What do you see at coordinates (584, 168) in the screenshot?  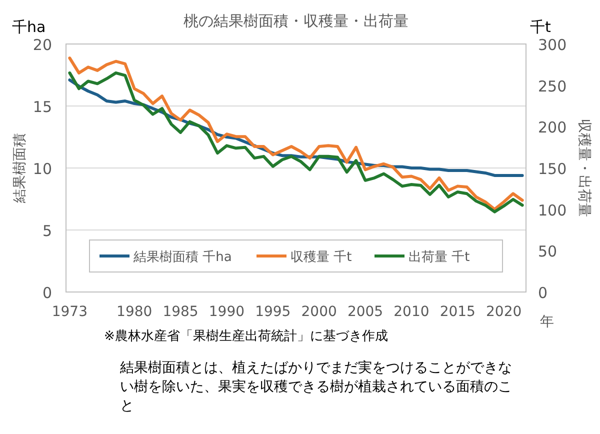 I see `y2-axis-title: 収穫量・出荷量` at bounding box center [584, 168].